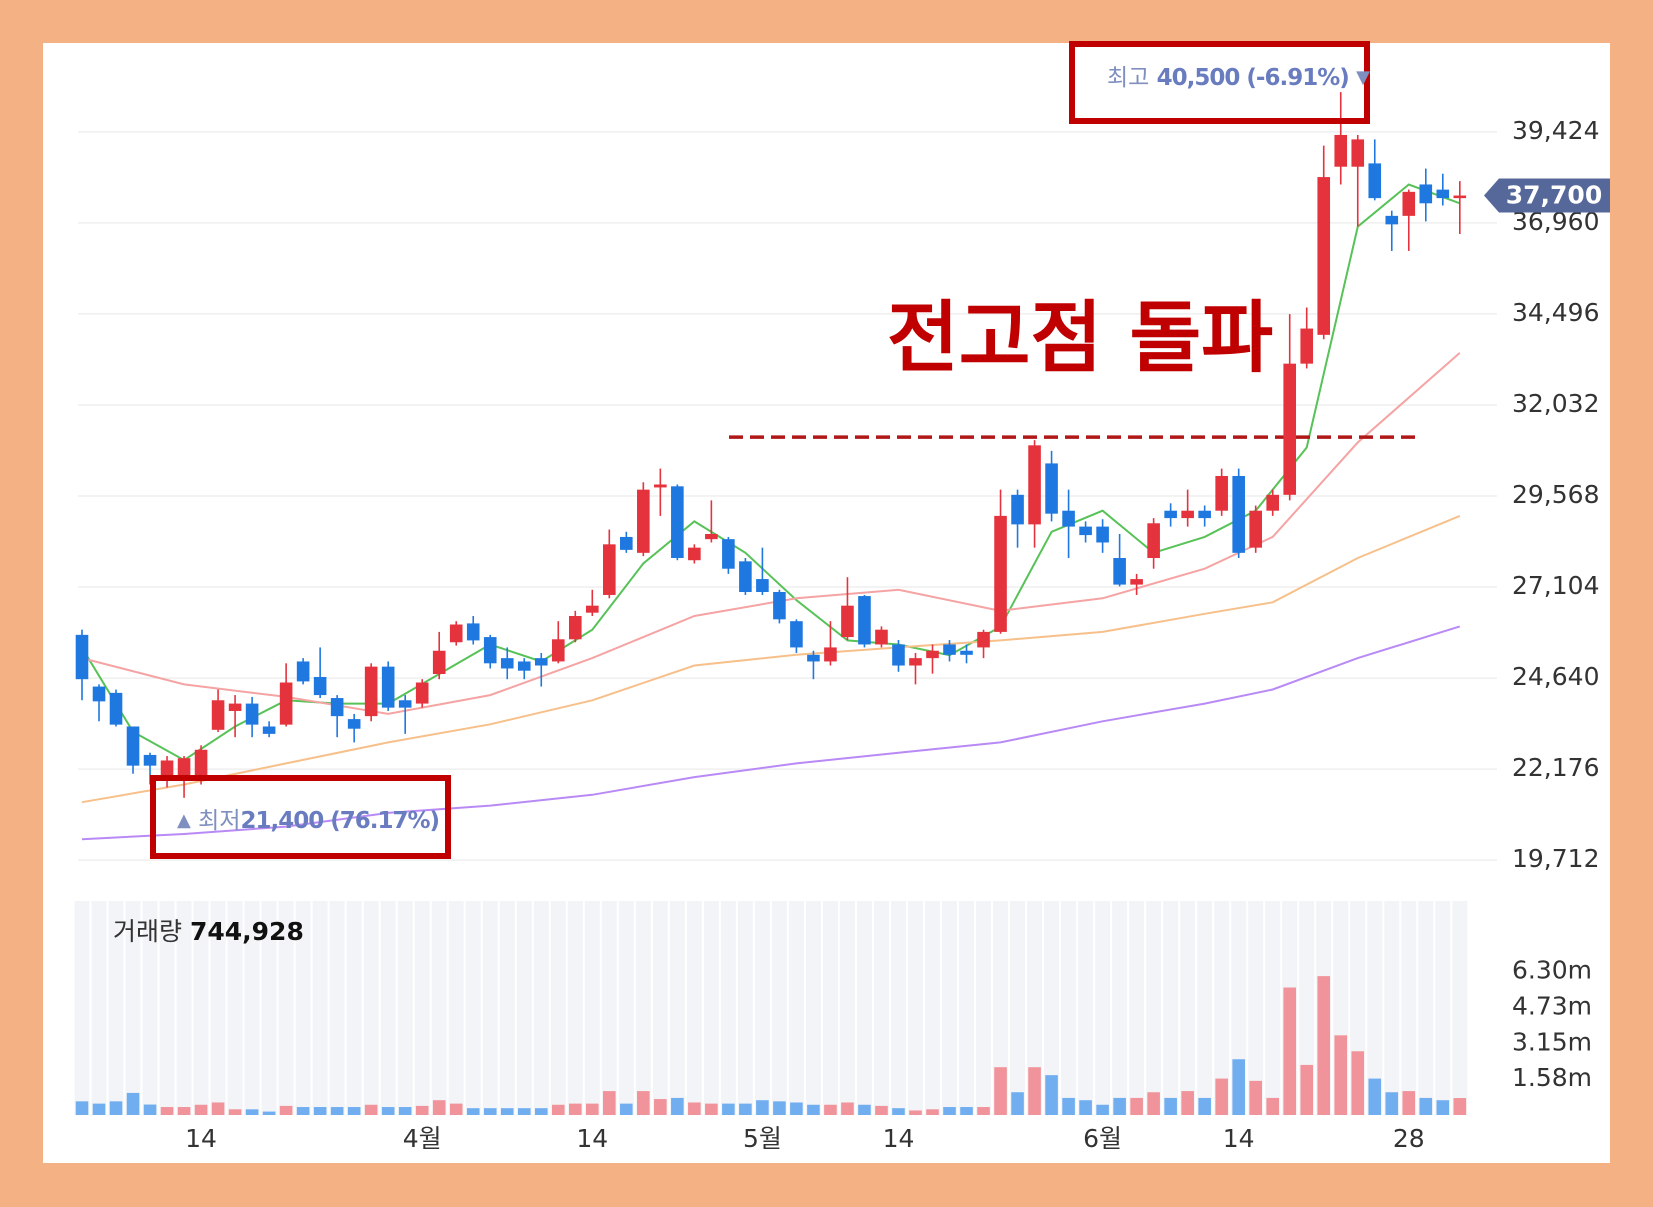 The image size is (1653, 1207). I want to click on volume-caption: 거래량 744,928, so click(208, 931).